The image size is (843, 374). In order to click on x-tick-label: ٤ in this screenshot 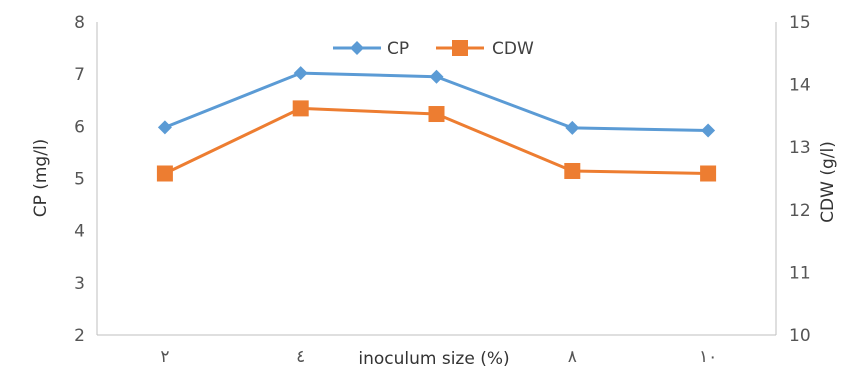, I will do `click(300, 357)`.